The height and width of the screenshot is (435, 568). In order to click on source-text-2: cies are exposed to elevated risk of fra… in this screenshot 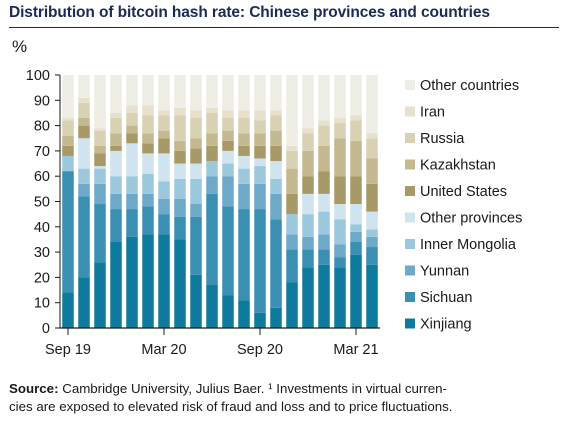, I will do `click(231, 406)`.